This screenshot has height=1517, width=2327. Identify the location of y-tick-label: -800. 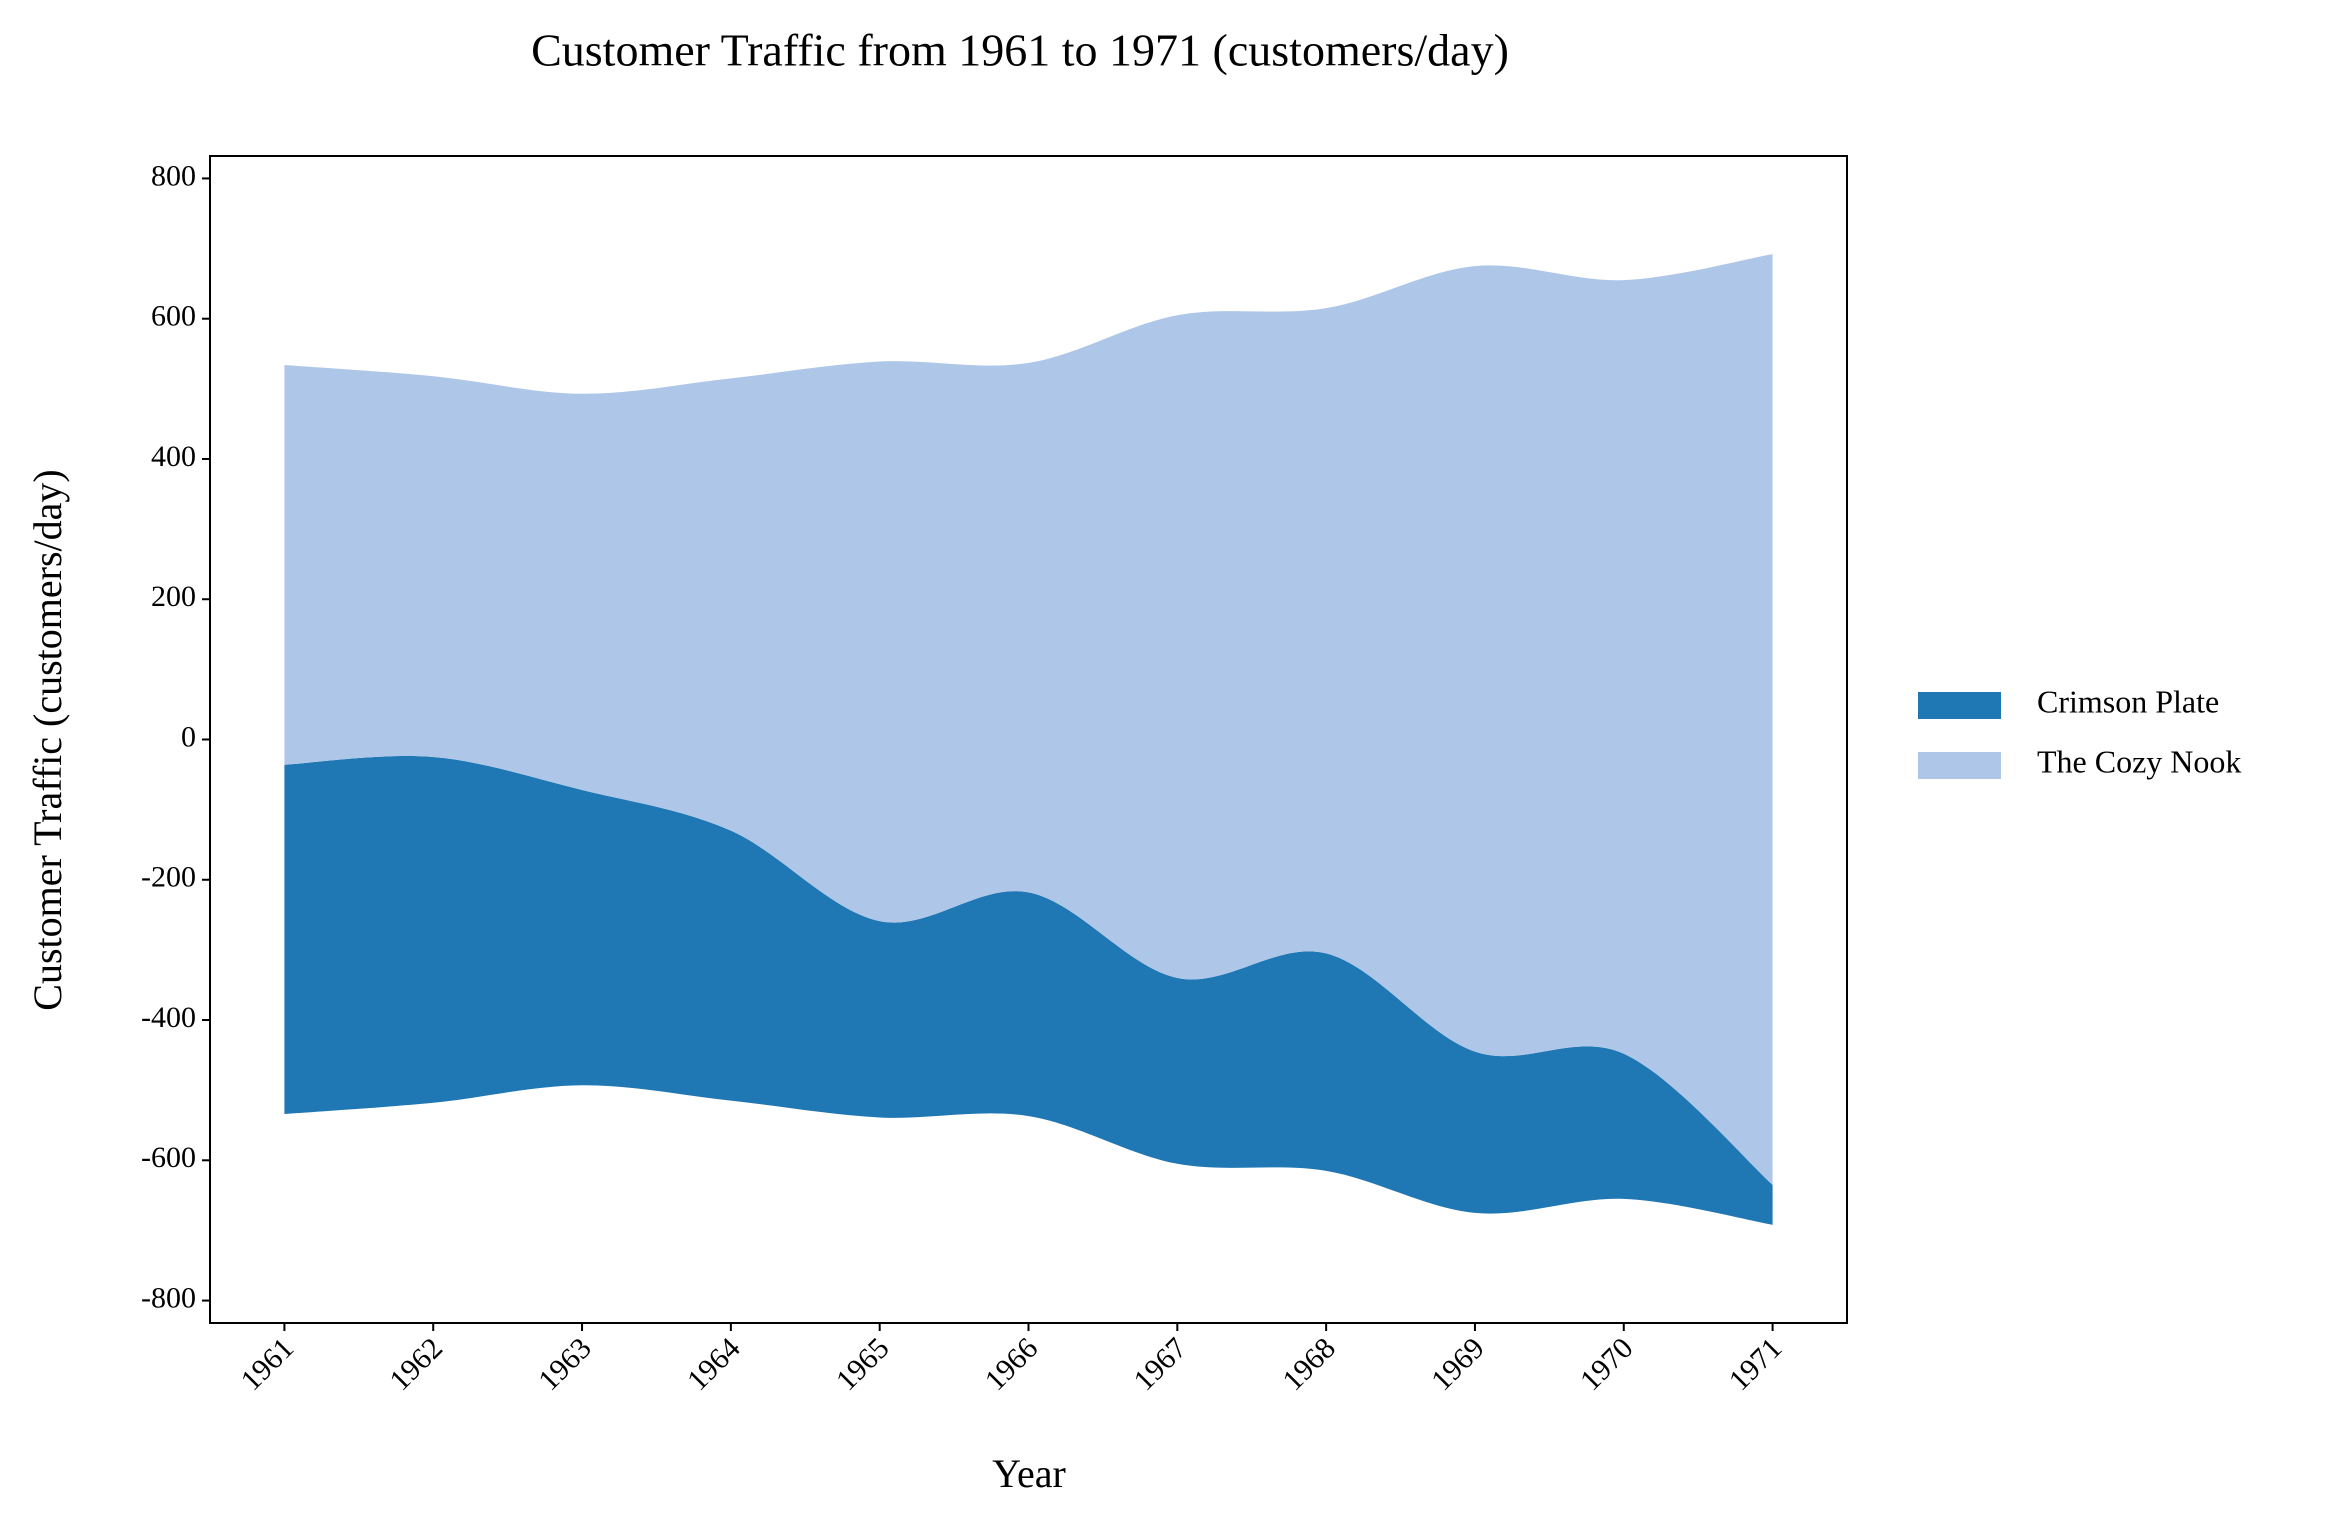
(168, 1297).